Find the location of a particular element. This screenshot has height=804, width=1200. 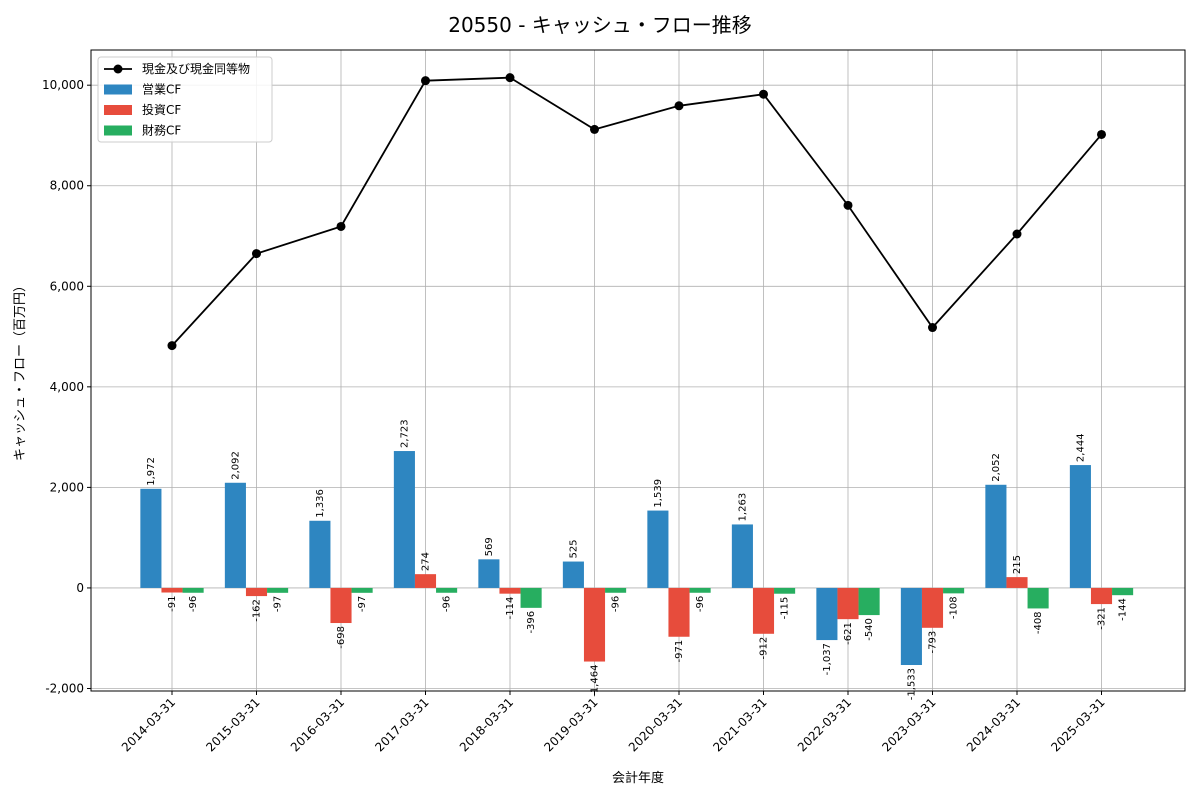

bar-value-label: -162 is located at coordinates (257, 610).